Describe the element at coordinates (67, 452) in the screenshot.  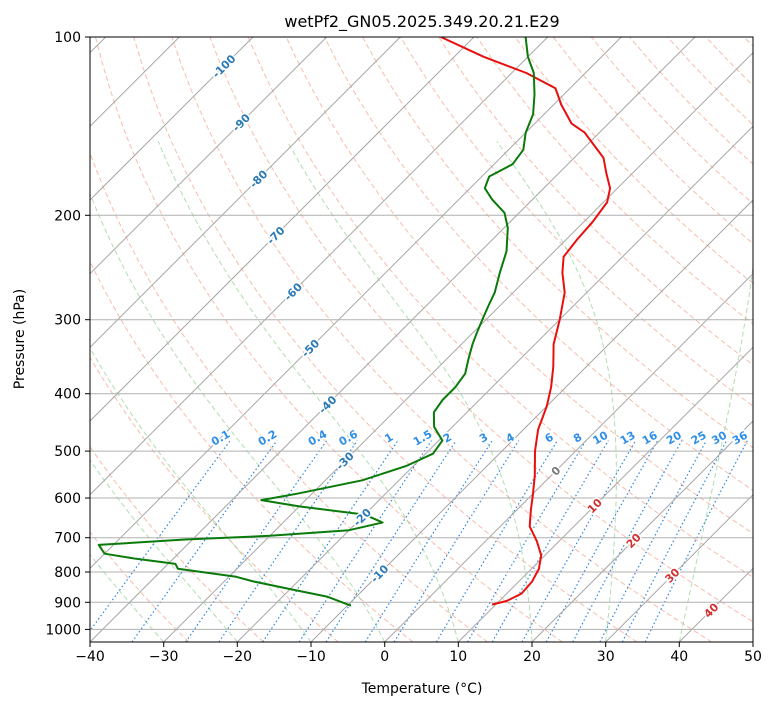
I see `y-tick-label: 500` at that location.